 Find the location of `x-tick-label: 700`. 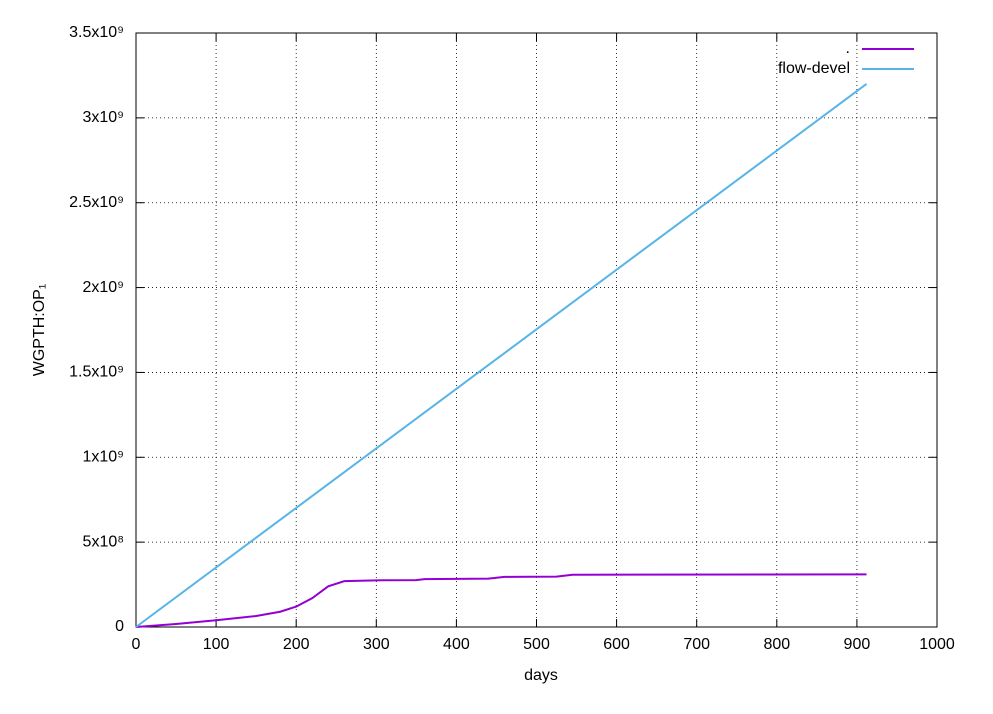

x-tick-label: 700 is located at coordinates (696, 644).